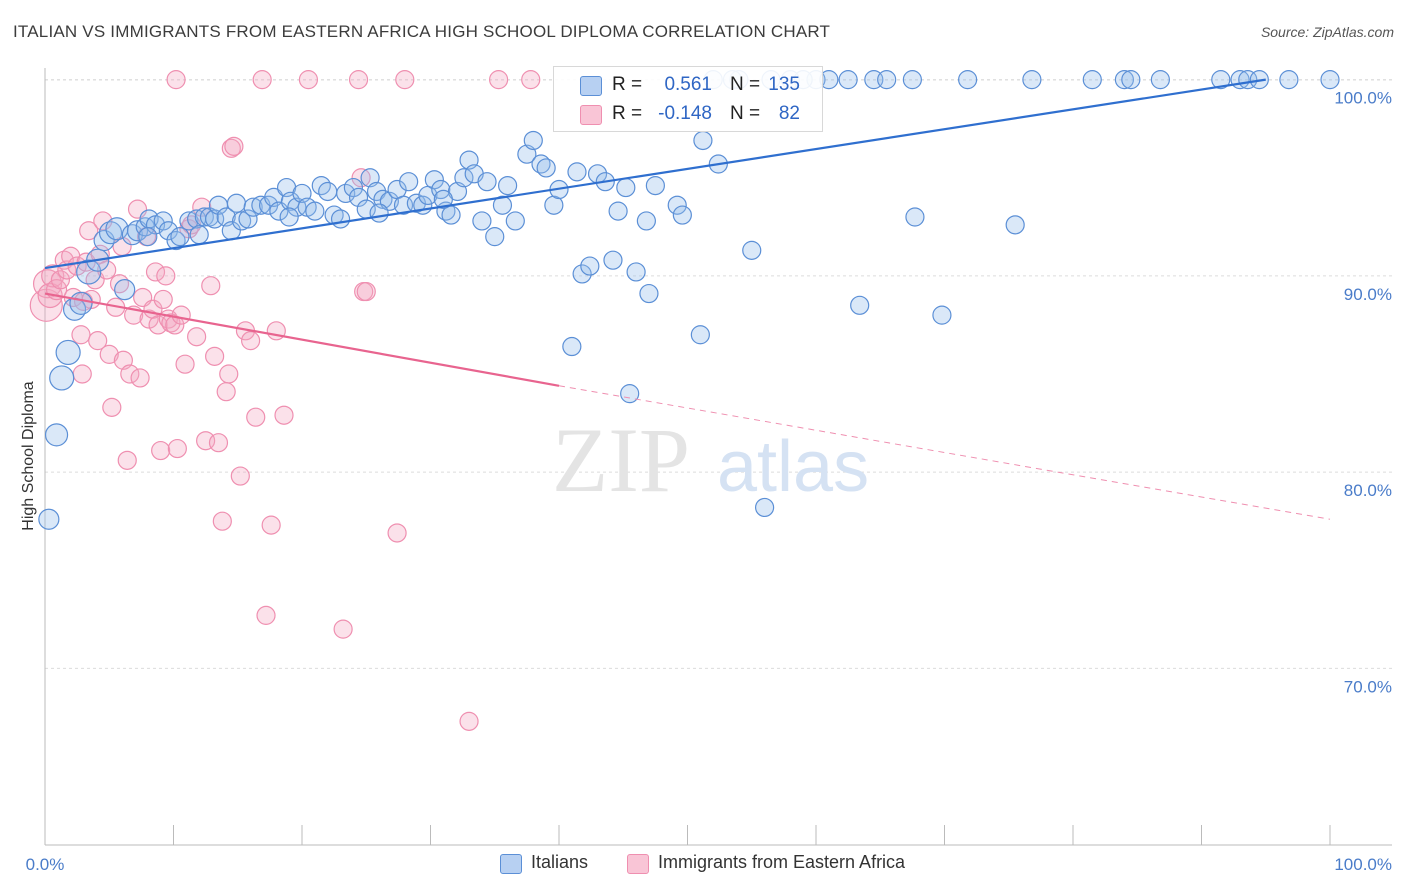  What do you see at coordinates (685, 113) in the screenshot?
I see `r-value: -0.148` at bounding box center [685, 113].